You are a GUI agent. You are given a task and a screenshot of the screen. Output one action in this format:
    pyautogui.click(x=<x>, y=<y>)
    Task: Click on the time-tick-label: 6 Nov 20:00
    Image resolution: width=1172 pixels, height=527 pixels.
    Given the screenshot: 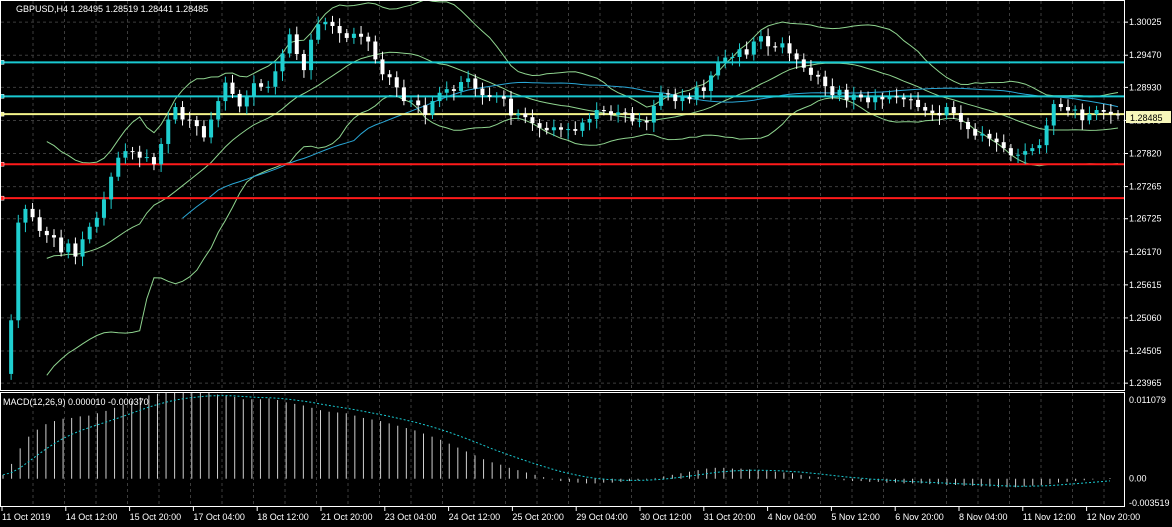 What is the action you would take?
    pyautogui.click(x=919, y=517)
    